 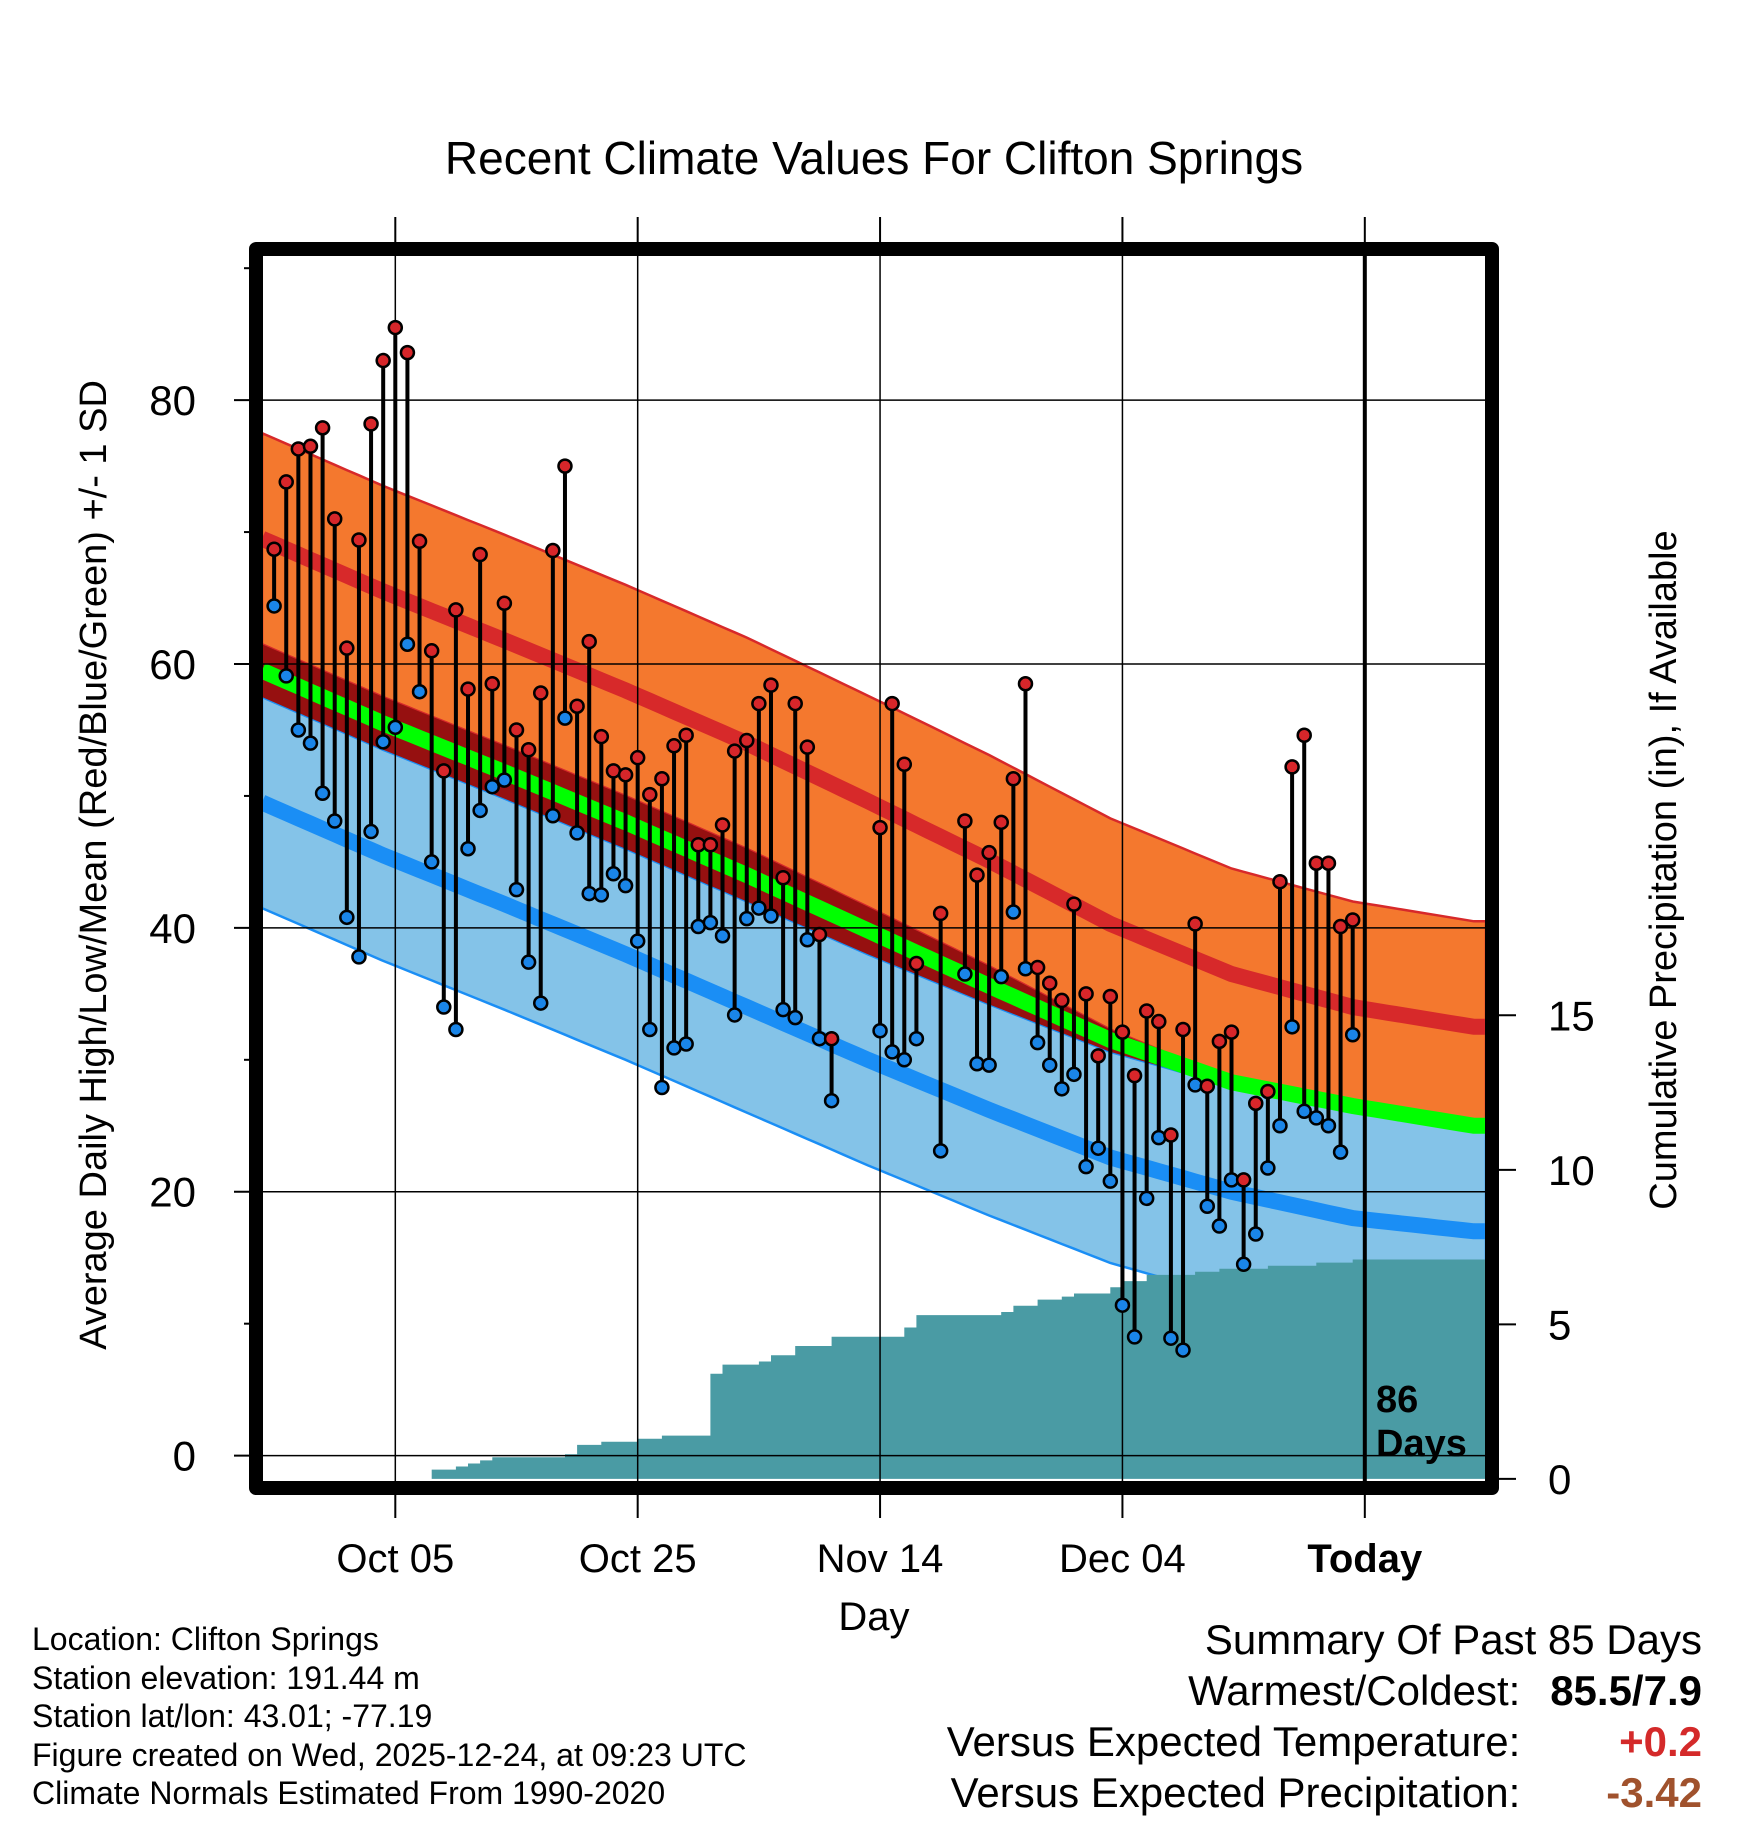 I want to click on elevation-text: Station elevation: 191.44 m, so click(x=226, y=1677).